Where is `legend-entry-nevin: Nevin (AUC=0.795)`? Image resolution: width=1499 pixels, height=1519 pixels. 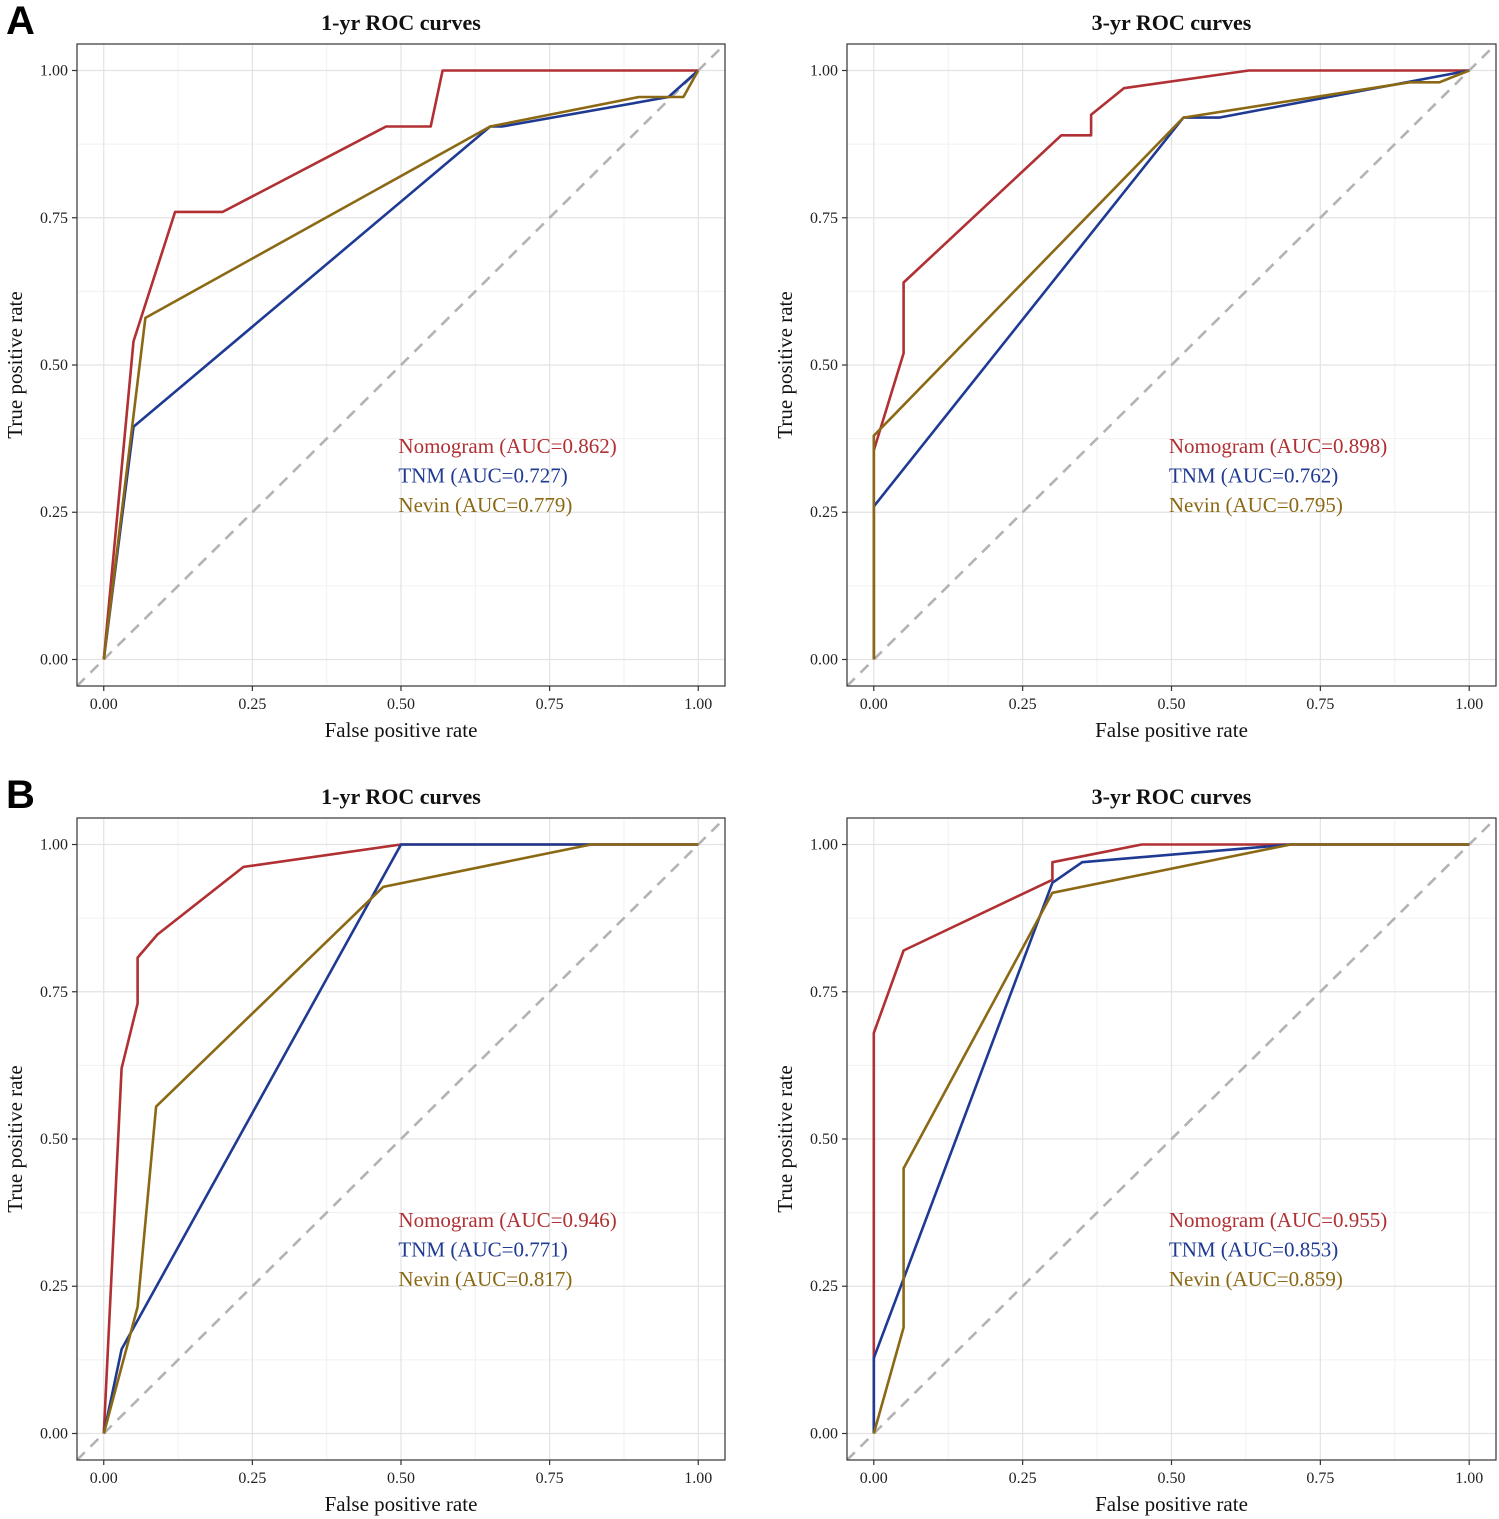
legend-entry-nevin: Nevin (AUC=0.795) is located at coordinates (1256, 505).